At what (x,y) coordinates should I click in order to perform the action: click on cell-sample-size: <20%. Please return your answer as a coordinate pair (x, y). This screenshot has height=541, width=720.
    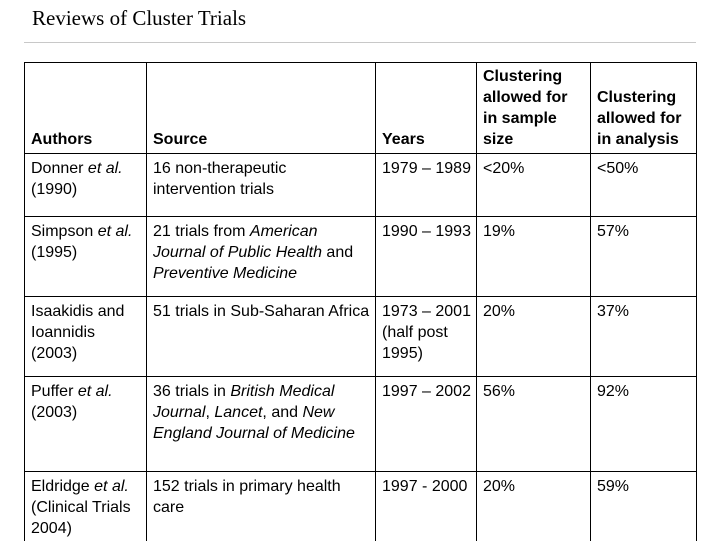
    Looking at the image, I should click on (533, 185).